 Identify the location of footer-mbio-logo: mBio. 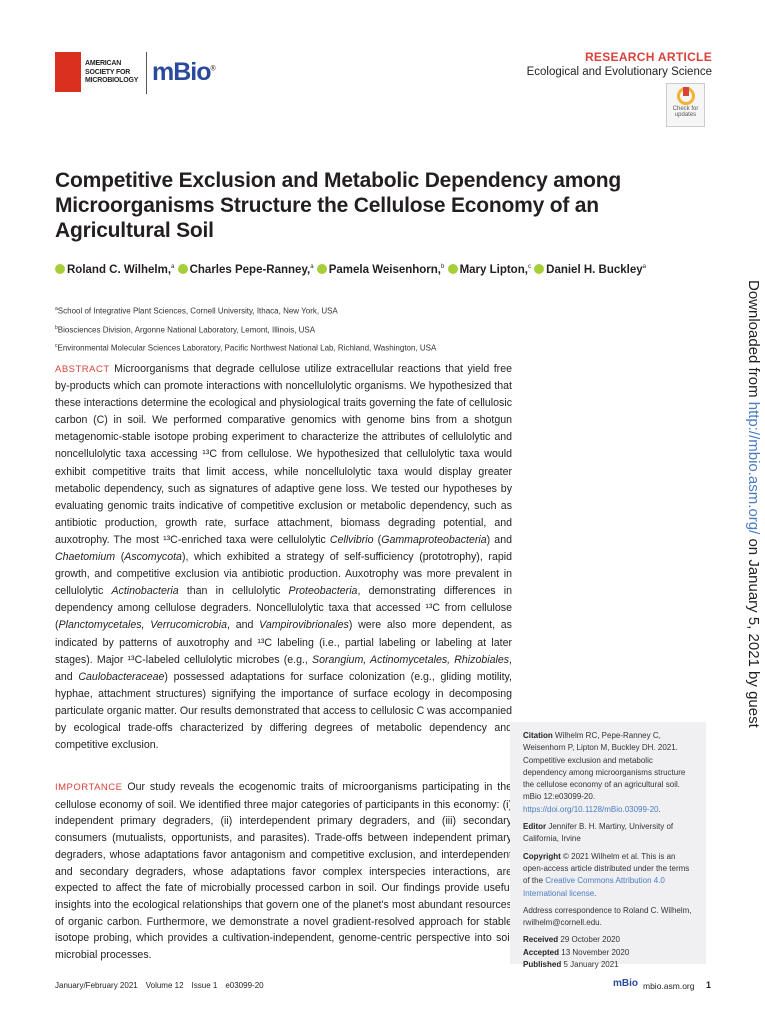
(625, 983).